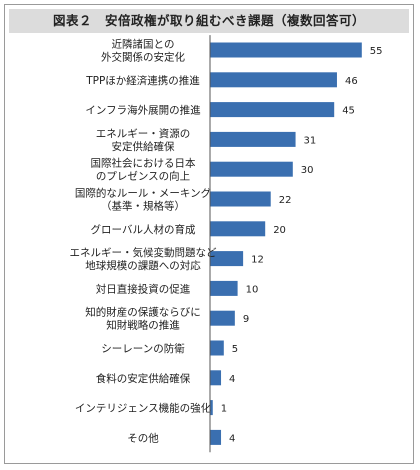  Describe the element at coordinates (307, 170) in the screenshot. I see `data-label: 30` at that location.